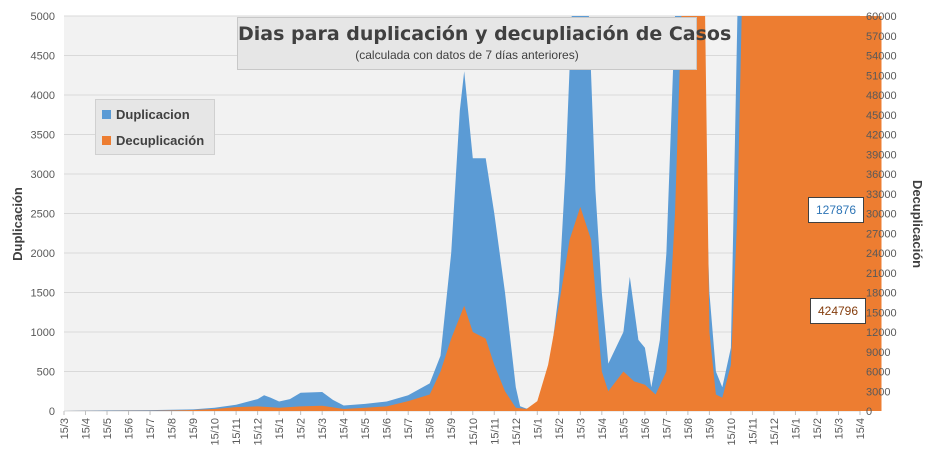 This screenshot has width=932, height=458. What do you see at coordinates (43, 333) in the screenshot?
I see `y-tick-label: 1000` at bounding box center [43, 333].